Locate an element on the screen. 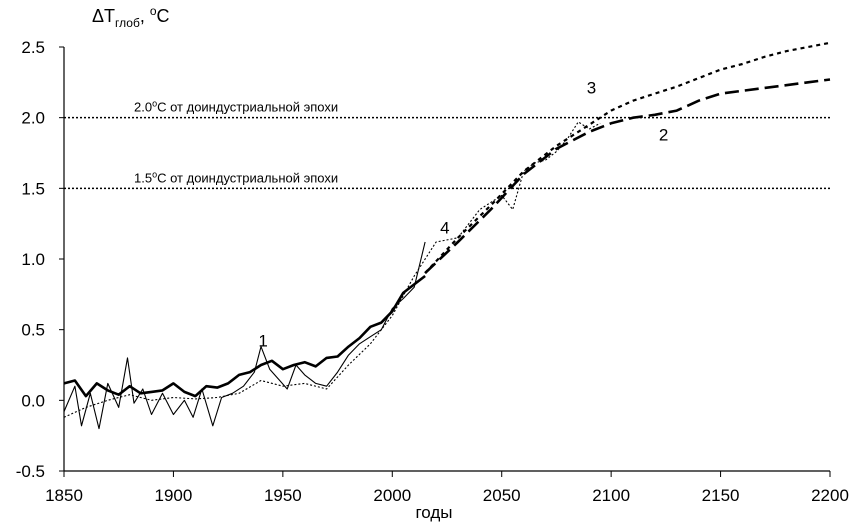  x-tick-label: 2150 is located at coordinates (721, 495).